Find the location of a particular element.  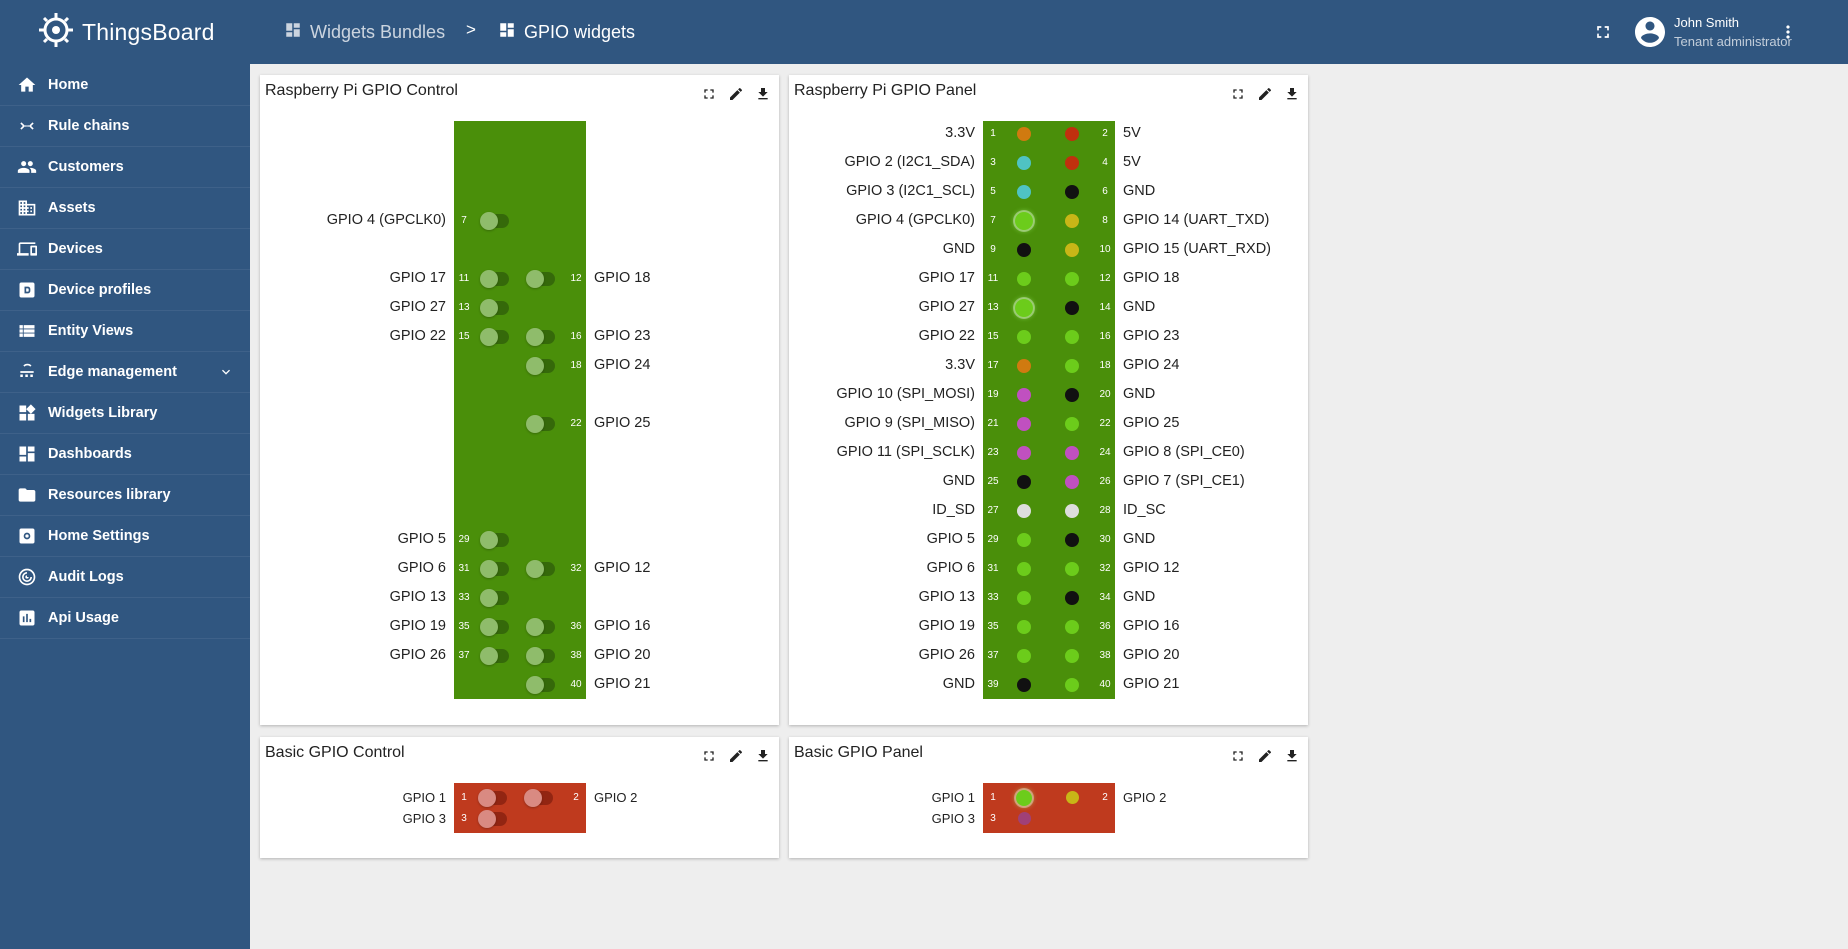

pin-number: 29 is located at coordinates (993, 539).